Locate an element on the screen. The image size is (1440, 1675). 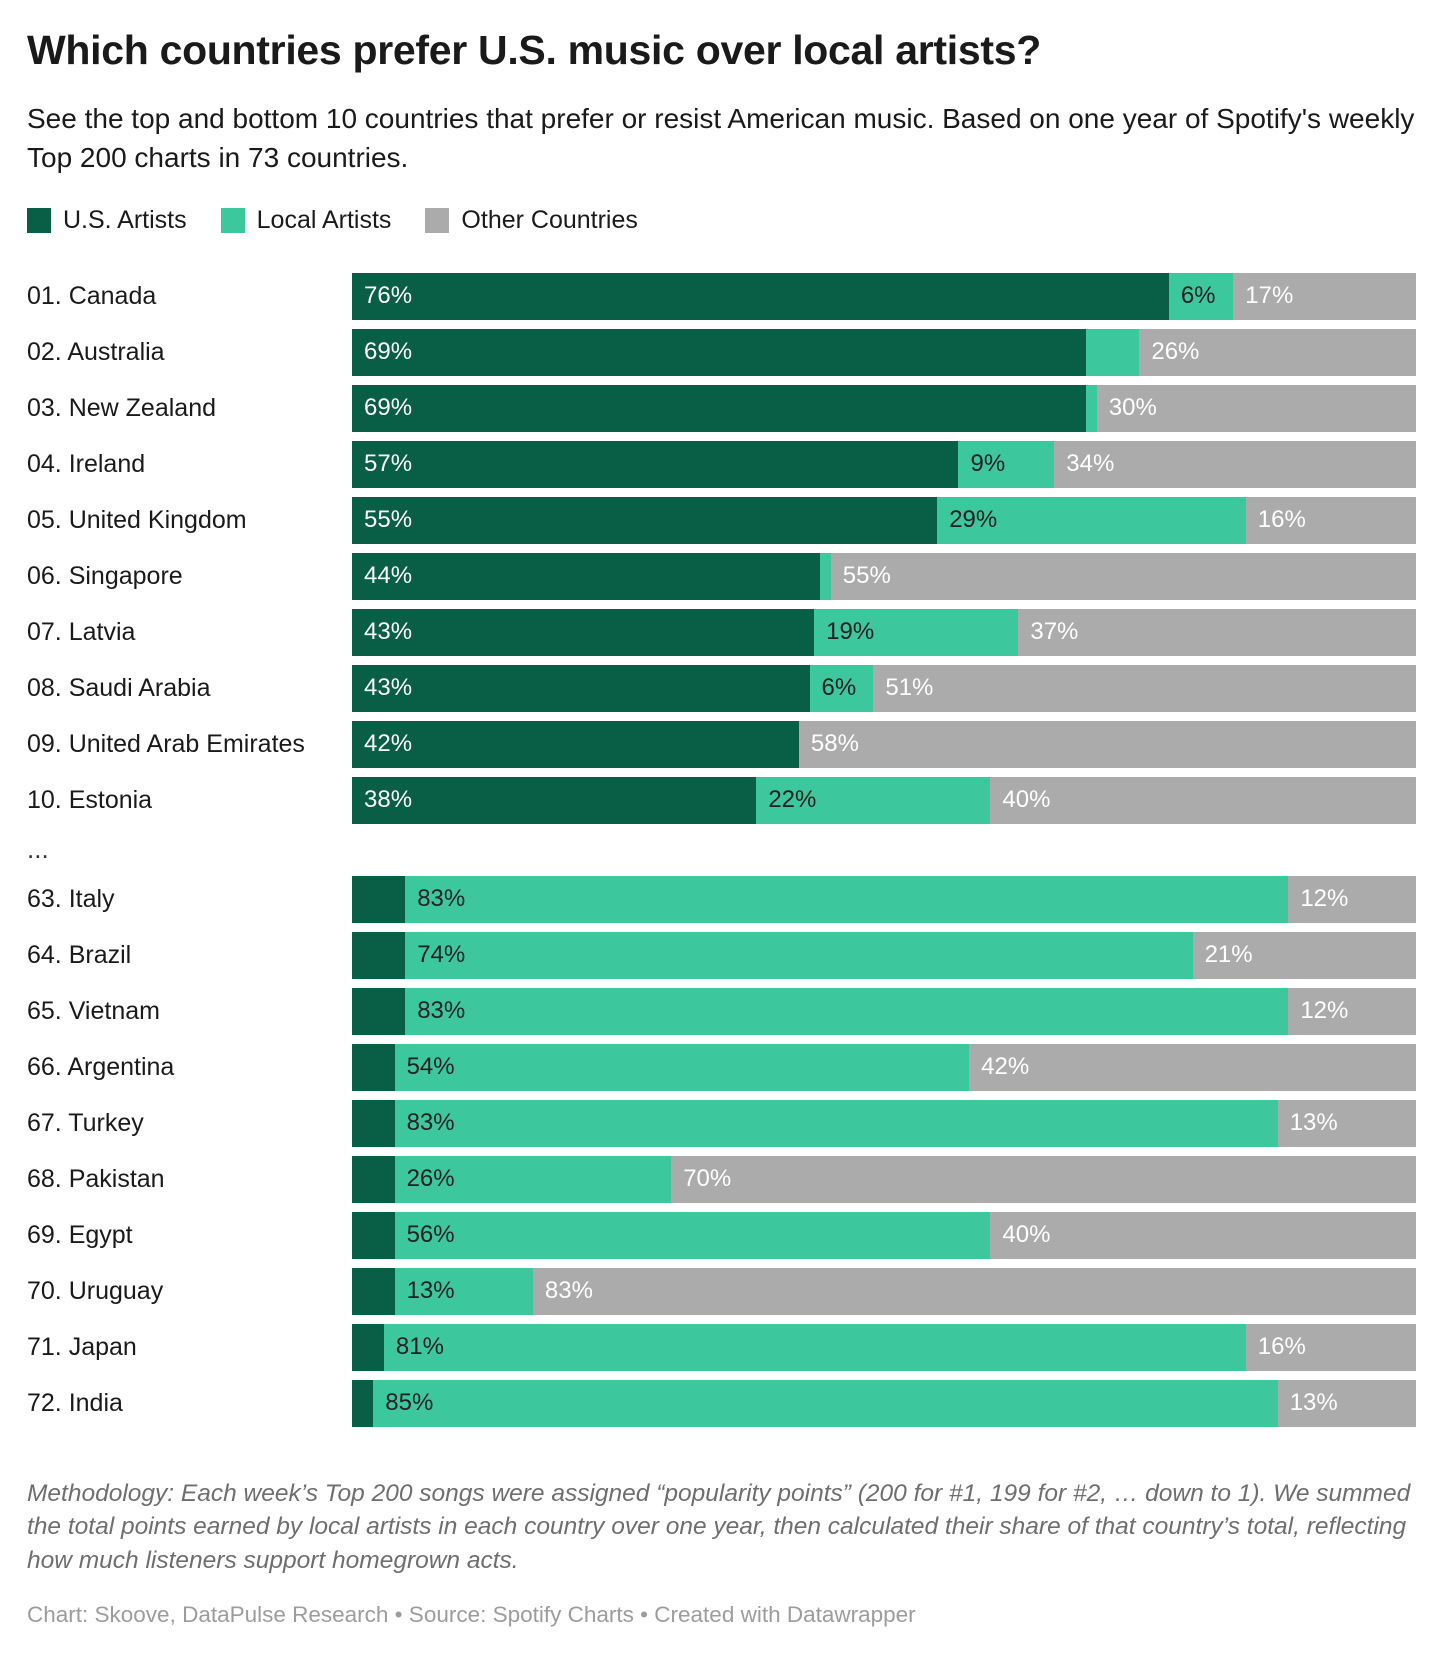
other-countries-segment: 34% is located at coordinates (1235, 464).